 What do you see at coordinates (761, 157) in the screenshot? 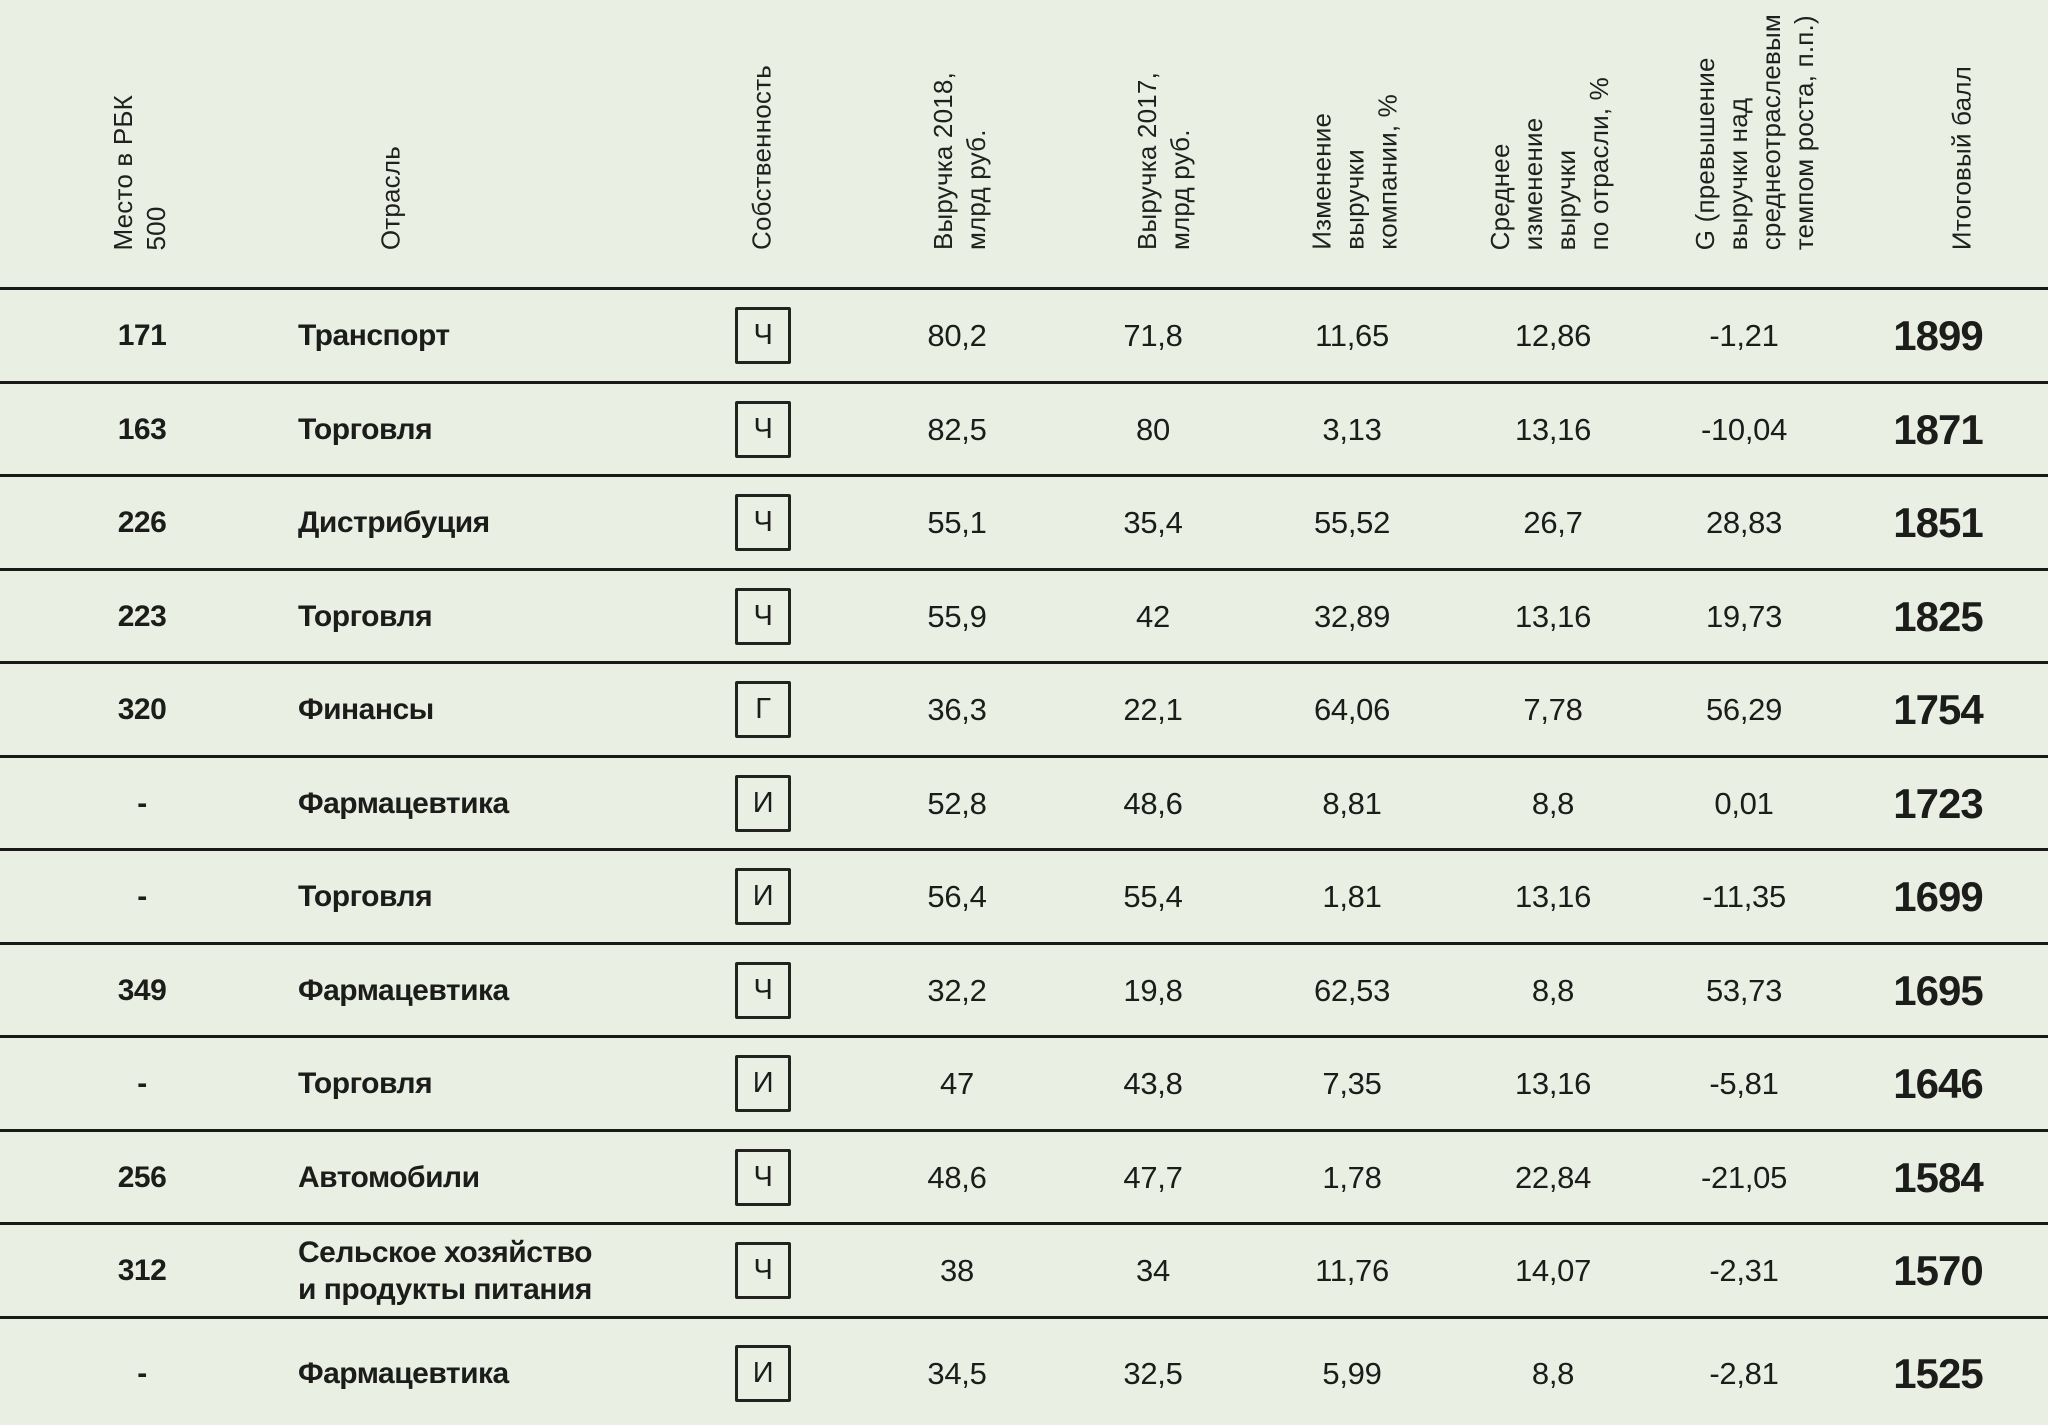
I see `column-header-ownership: Собственность` at bounding box center [761, 157].